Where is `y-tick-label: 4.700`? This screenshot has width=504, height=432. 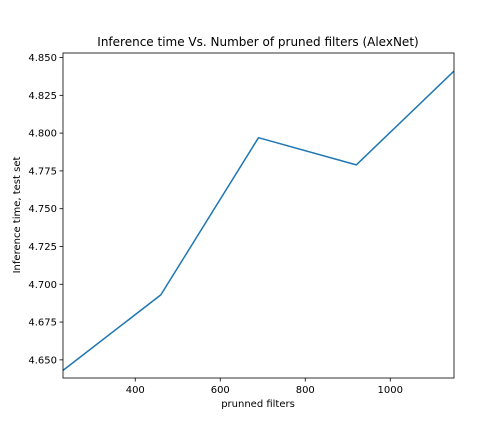 y-tick-label: 4.700 is located at coordinates (42, 285).